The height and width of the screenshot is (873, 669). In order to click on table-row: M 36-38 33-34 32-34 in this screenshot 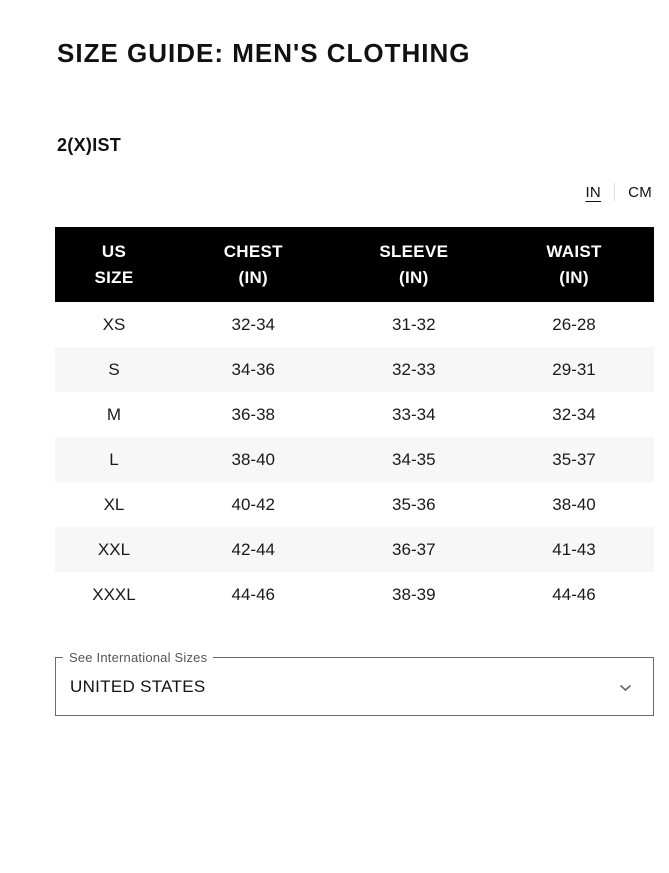, I will do `click(354, 414)`.